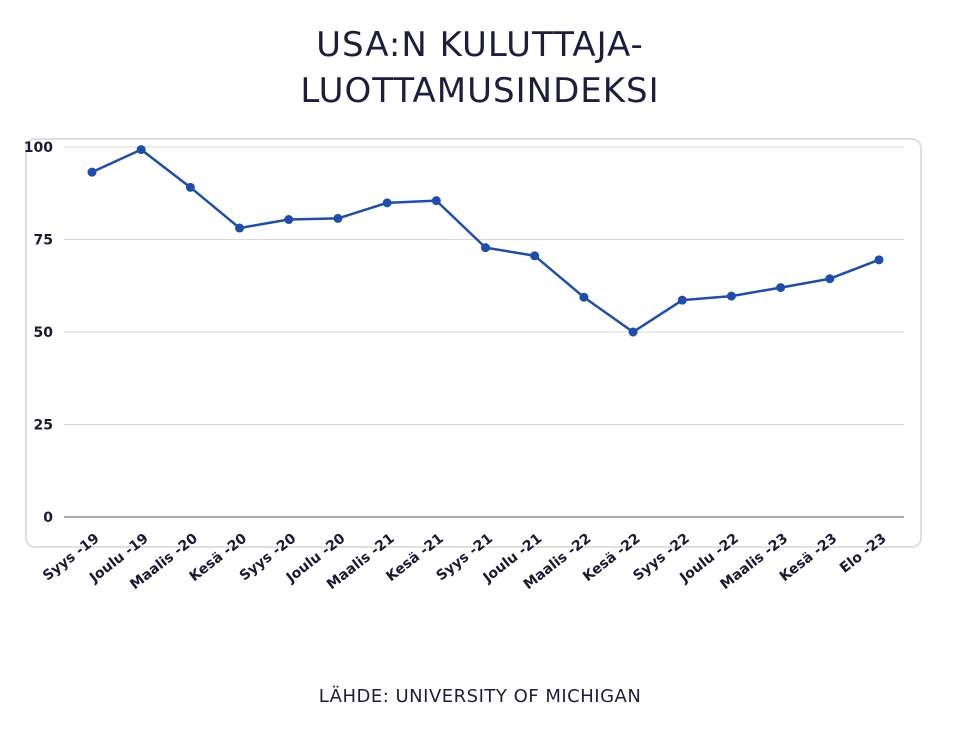  I want to click on y-tick-label: 75, so click(43, 241).